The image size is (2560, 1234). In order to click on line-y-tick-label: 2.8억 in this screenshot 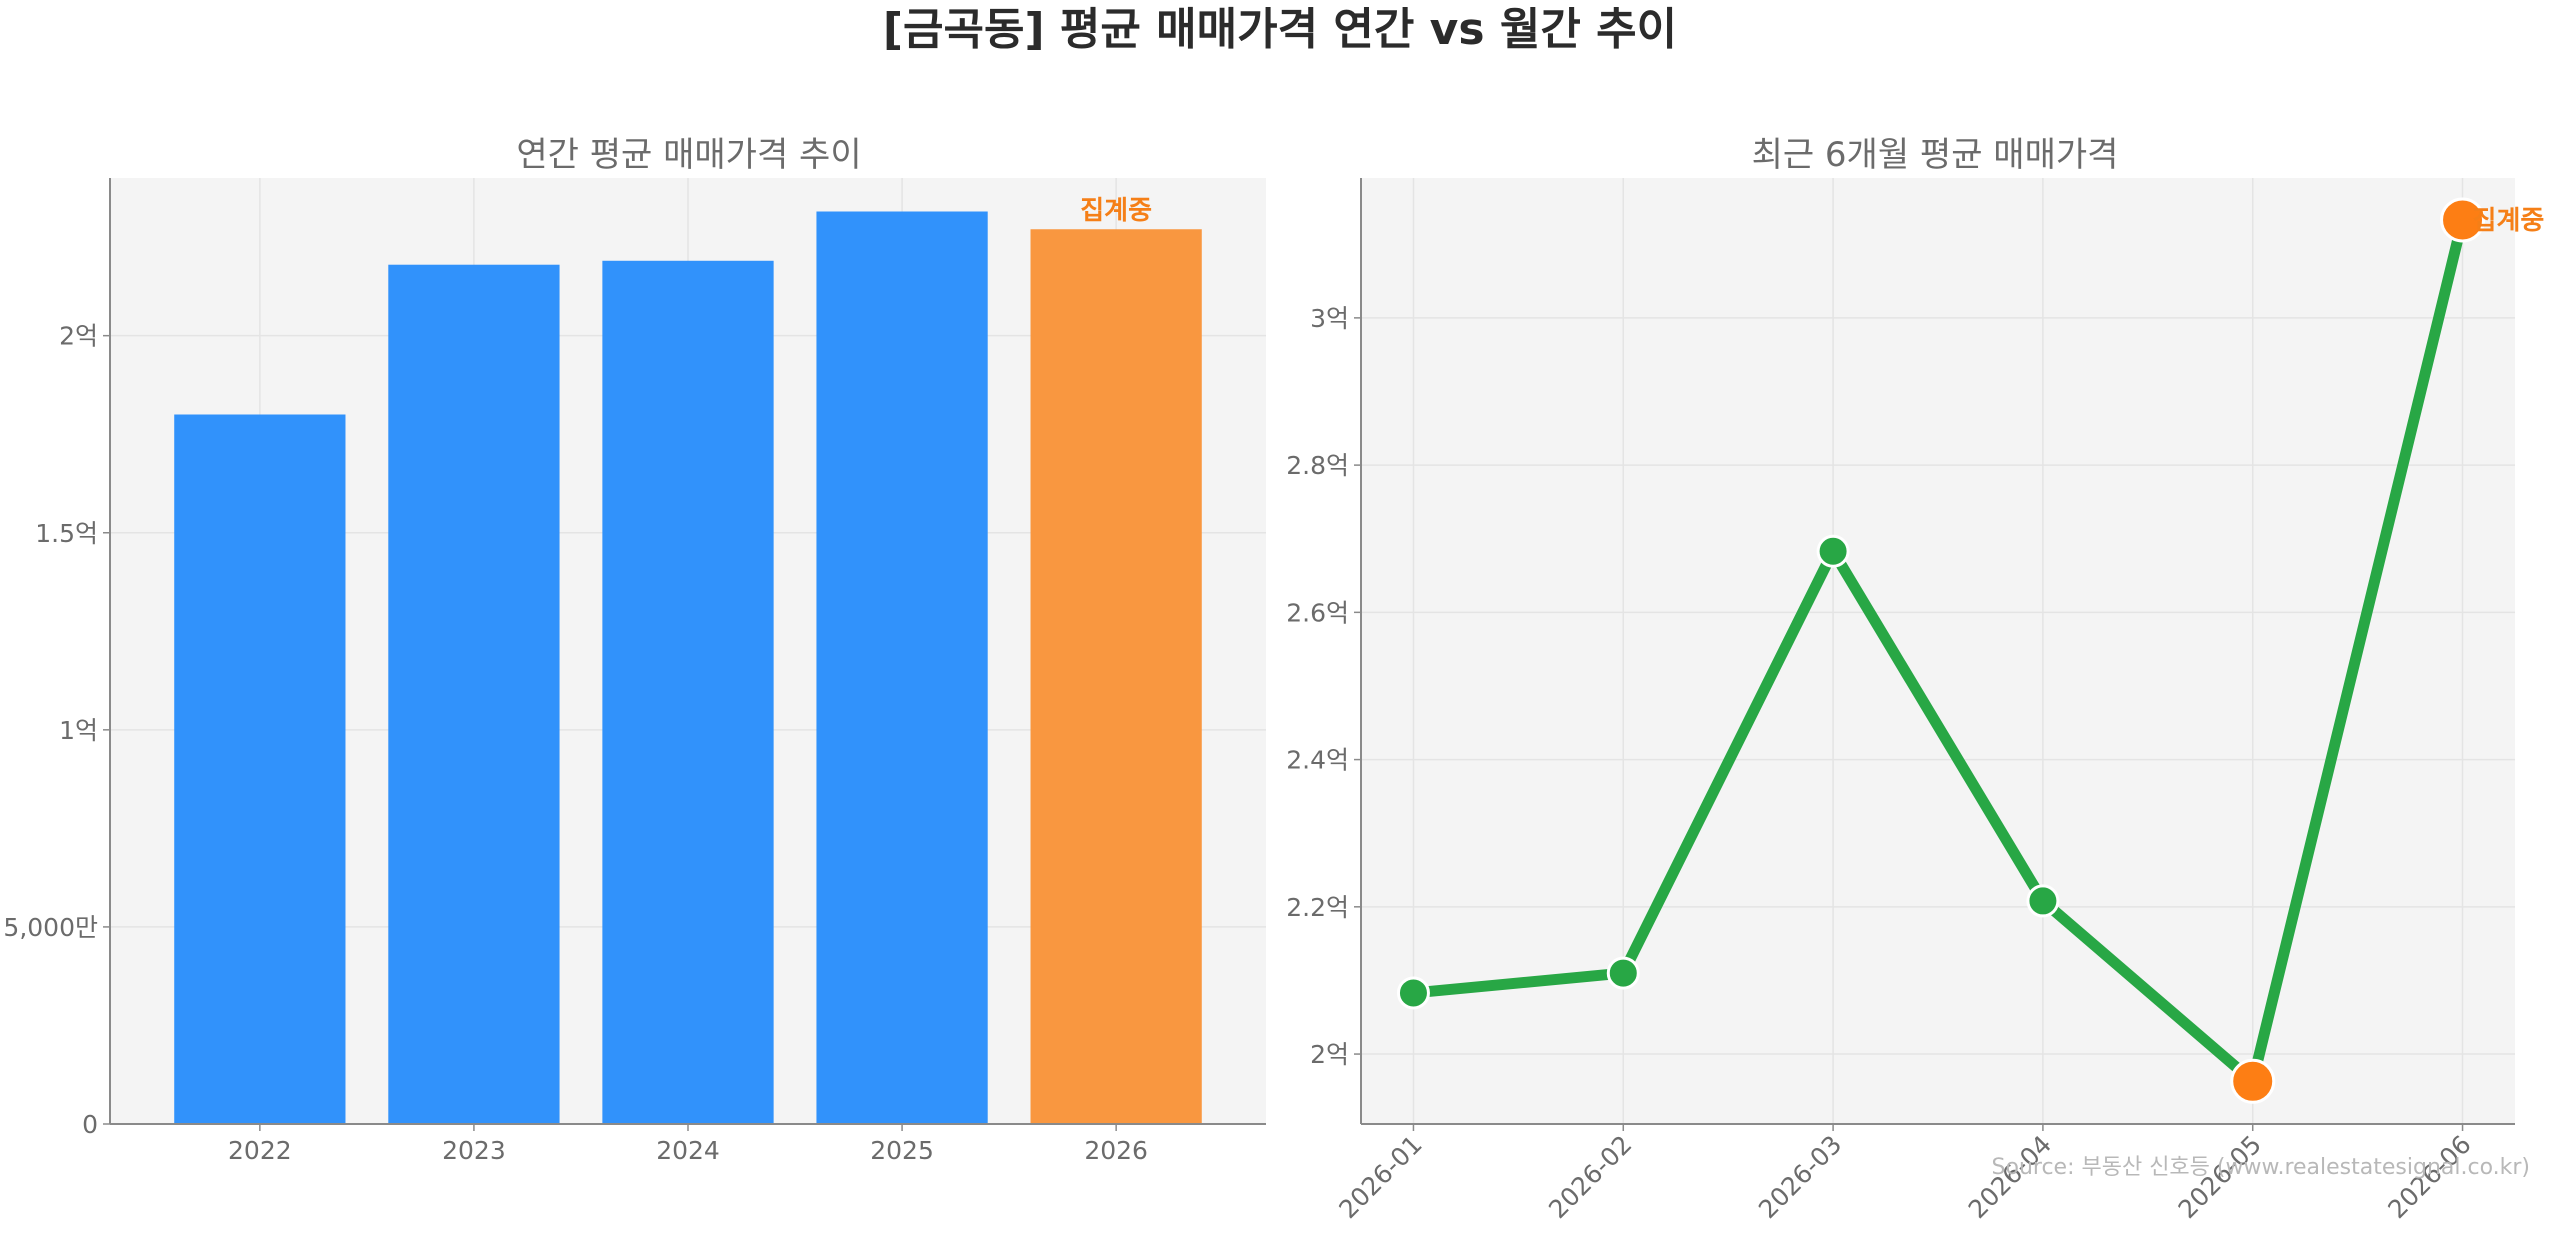, I will do `click(1317, 465)`.